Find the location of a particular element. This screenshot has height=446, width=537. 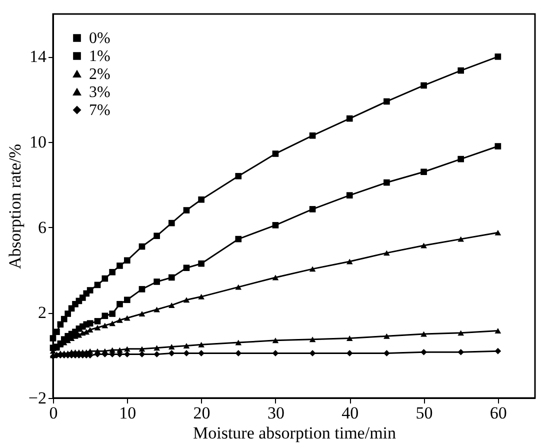

x-tick-label: 60 is located at coordinates (498, 413).